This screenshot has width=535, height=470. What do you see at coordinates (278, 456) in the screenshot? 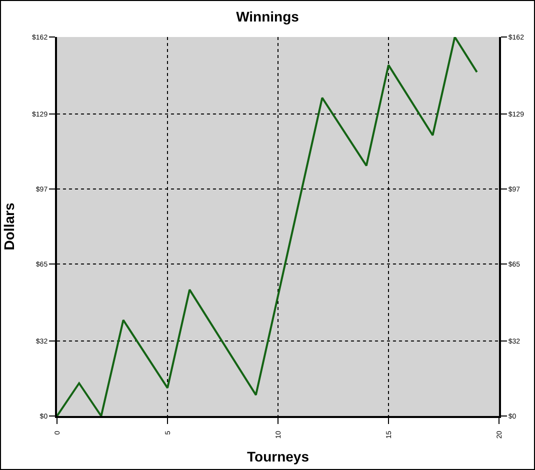
I see `x-axis-title: Tourneys` at bounding box center [278, 456].